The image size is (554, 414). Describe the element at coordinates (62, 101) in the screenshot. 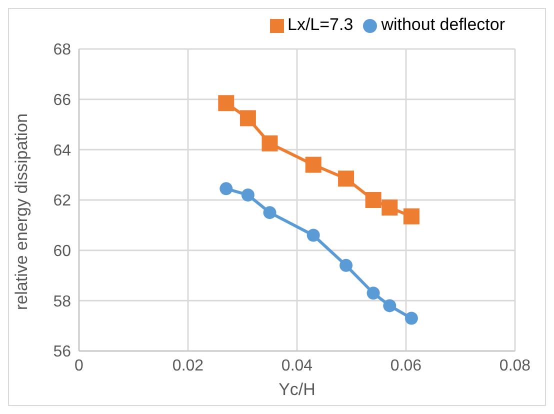

I see `y-tick-label: 66` at that location.